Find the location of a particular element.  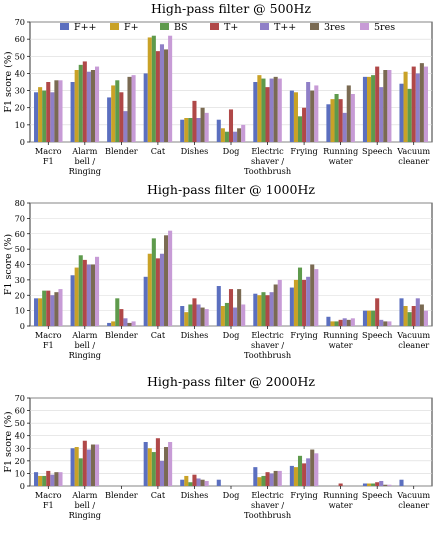

x-tick-label-line: Dishes is located at coordinates (195, 151).